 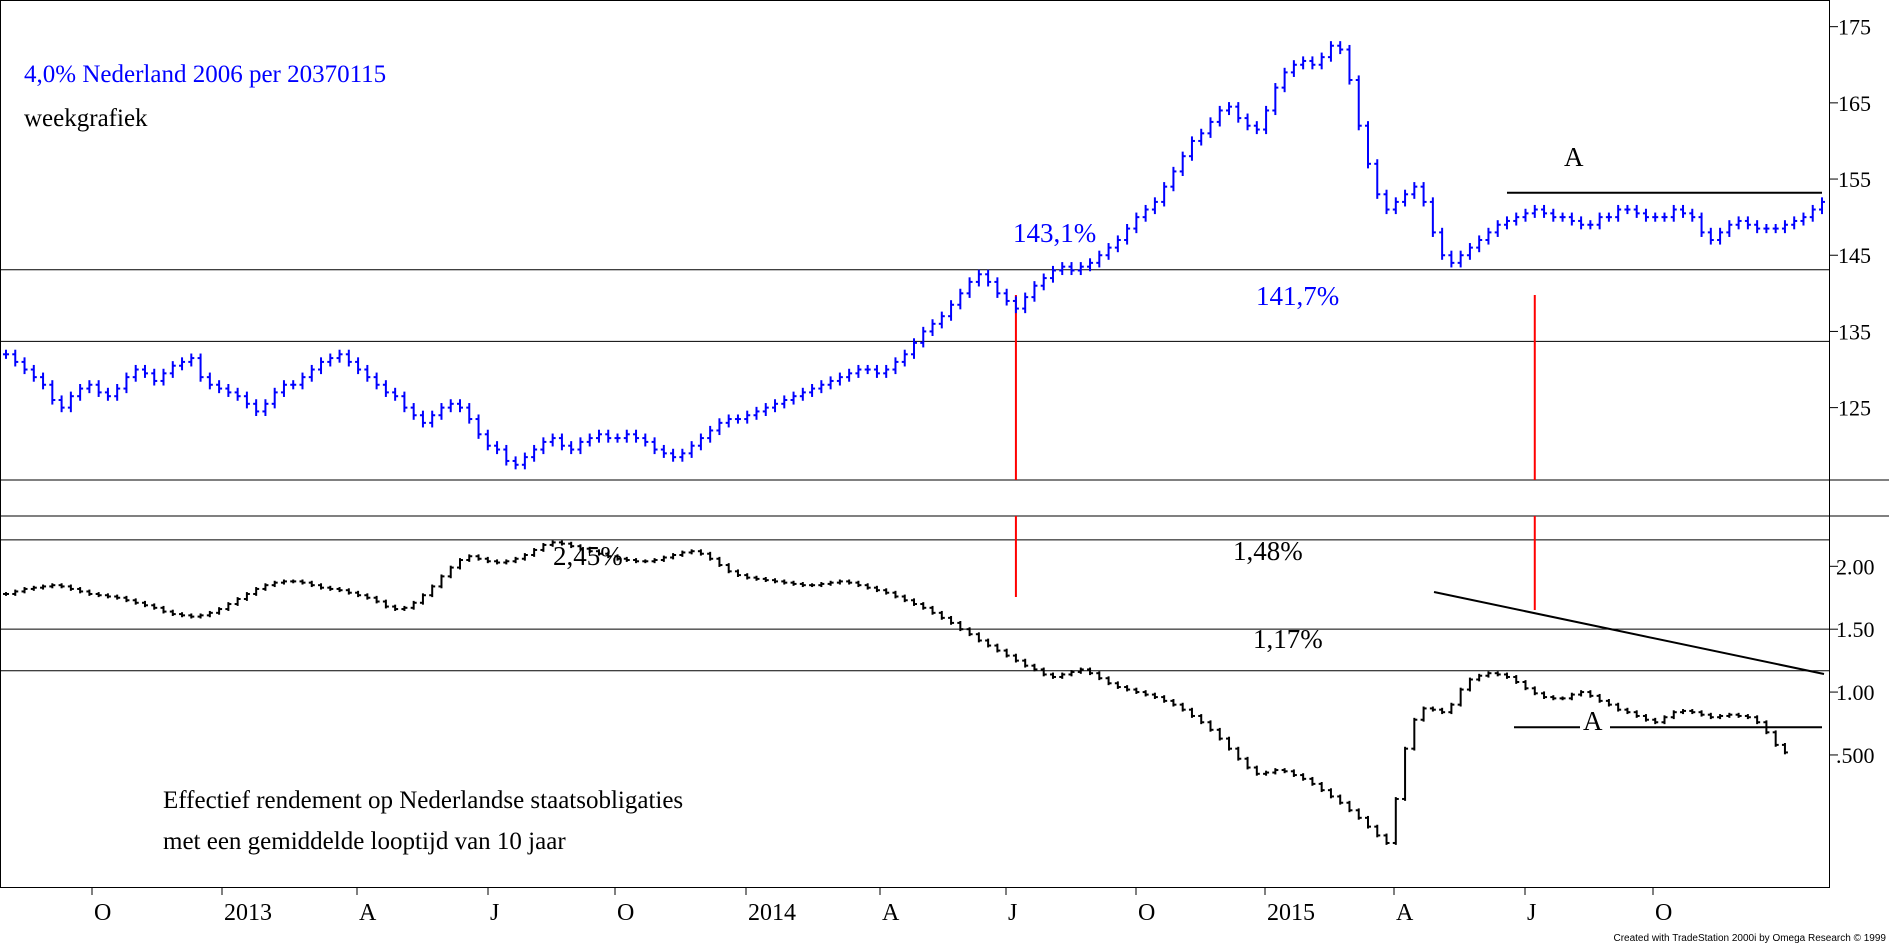 I want to click on price-tick-label-1: 165, so click(x=1854, y=103).